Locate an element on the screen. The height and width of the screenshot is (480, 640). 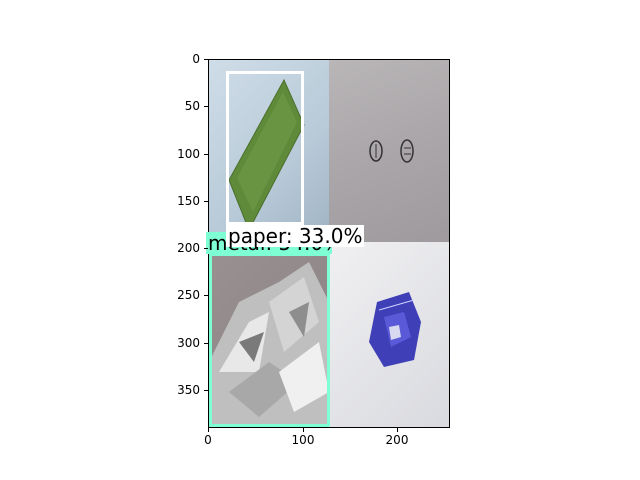
y-tick-label: 300 is located at coordinates (188, 342).